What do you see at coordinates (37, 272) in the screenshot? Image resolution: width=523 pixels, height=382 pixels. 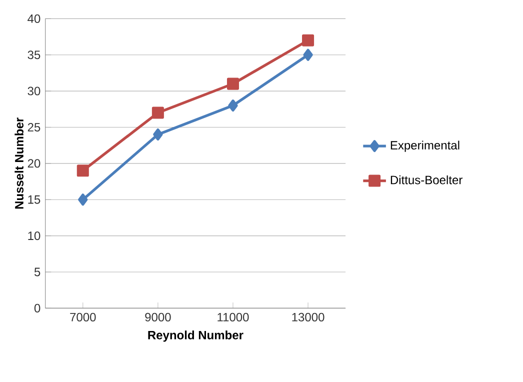 I see `y-tick-label: 5` at bounding box center [37, 272].